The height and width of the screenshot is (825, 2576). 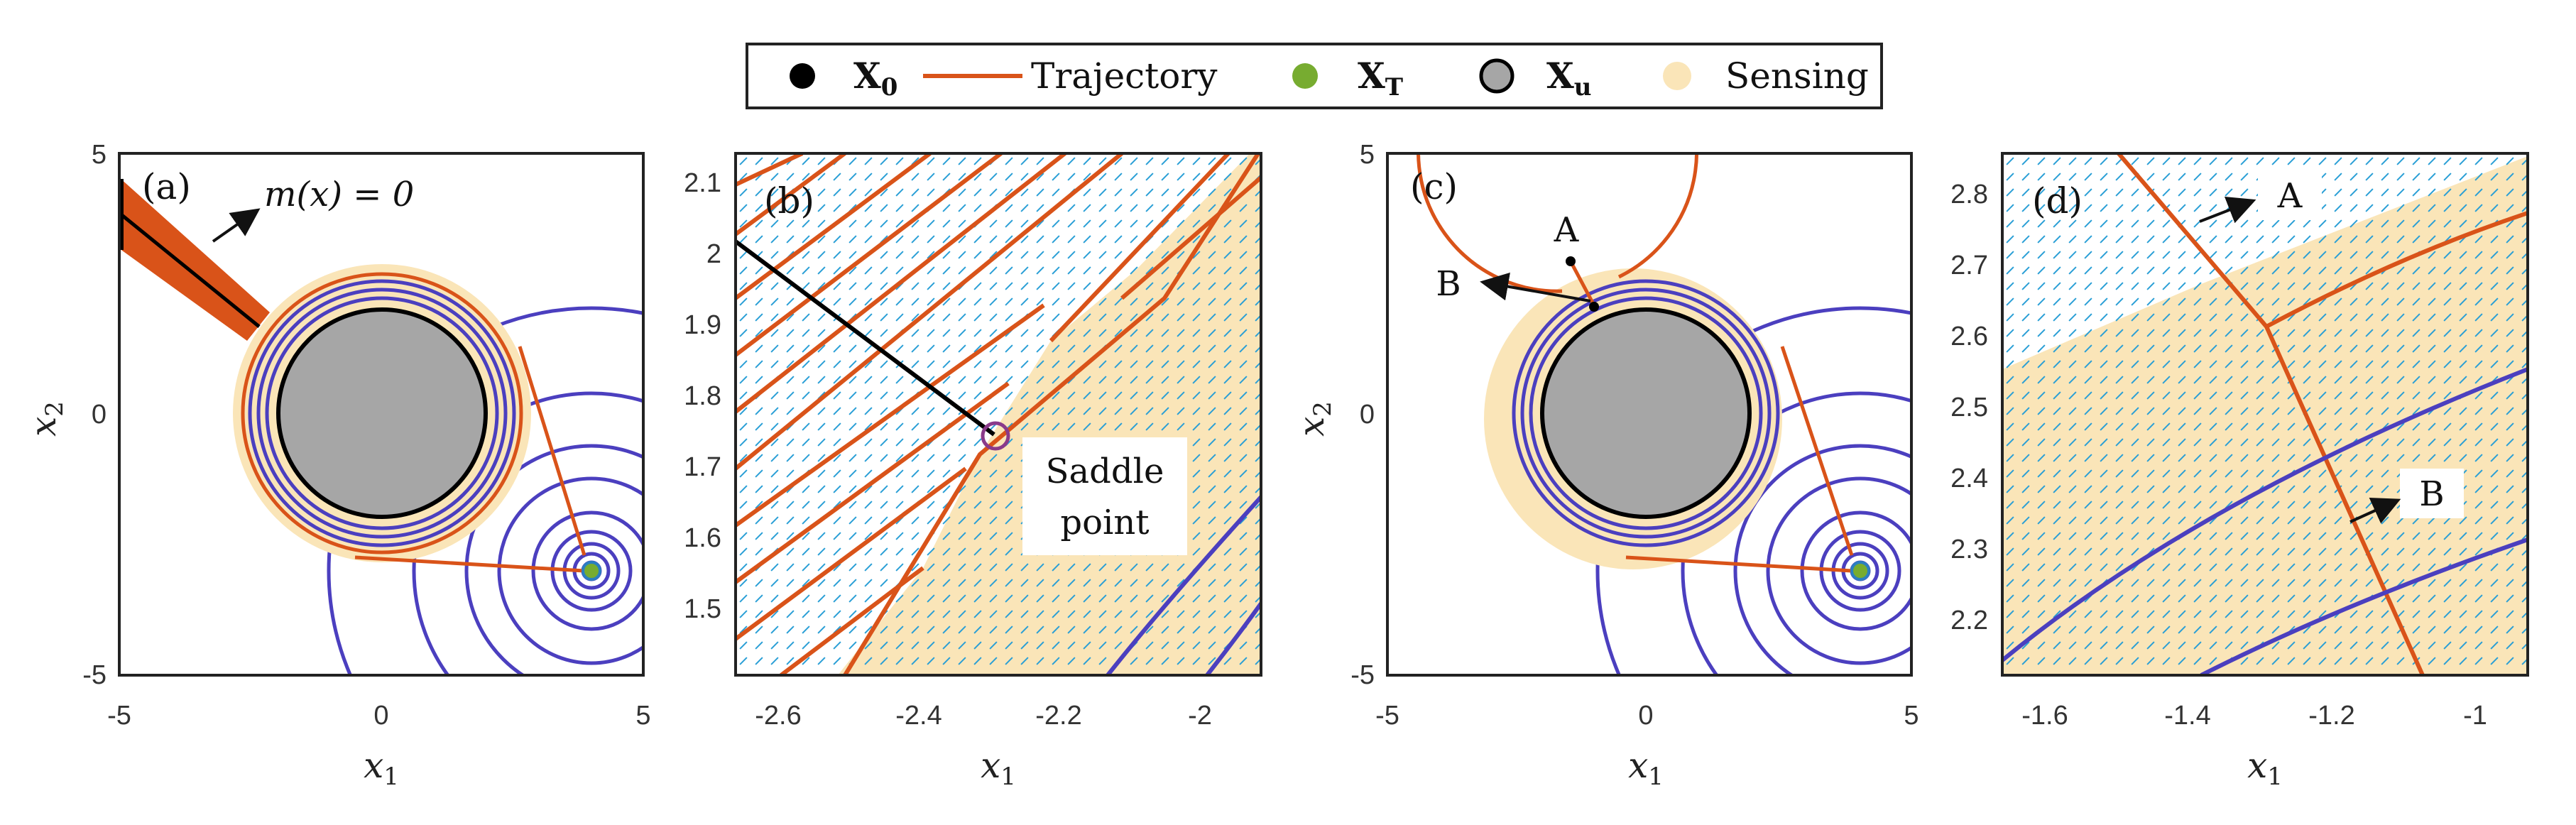 I want to click on panel-d-b-box, so click(x=2432, y=494).